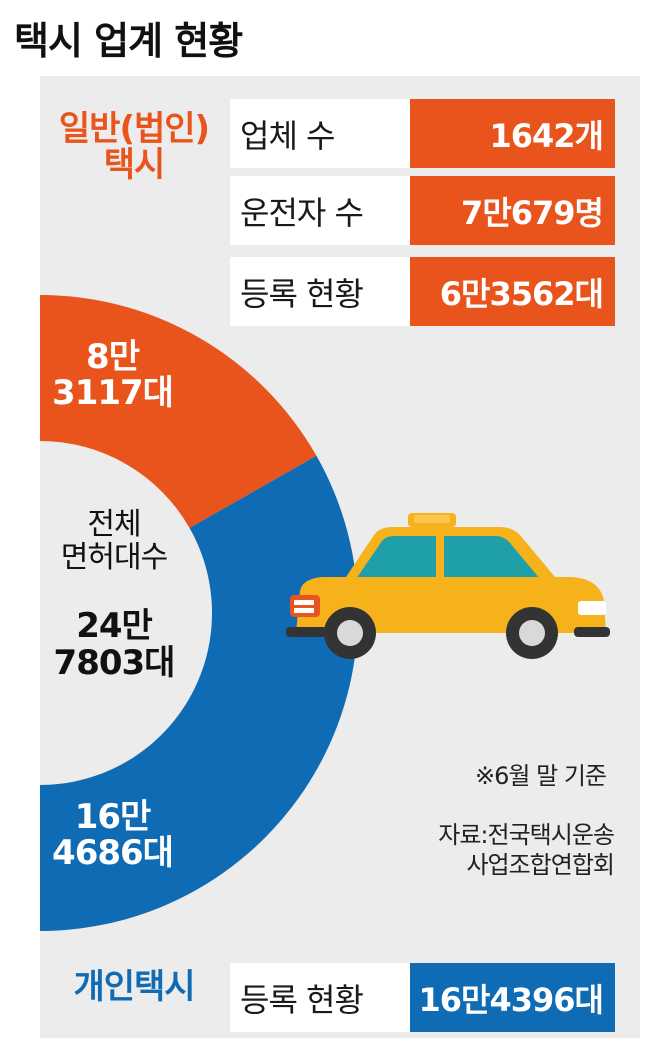  I want to click on taxi-head-light, so click(592, 608).